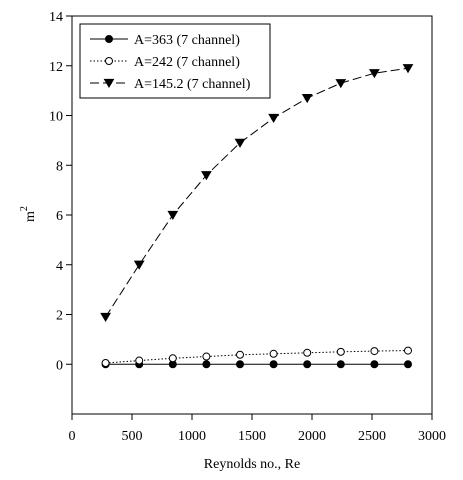 Image resolution: width=463 pixels, height=480 pixels. Describe the element at coordinates (252, 464) in the screenshot. I see `x-axis-label: Reynolds no., Re` at that location.